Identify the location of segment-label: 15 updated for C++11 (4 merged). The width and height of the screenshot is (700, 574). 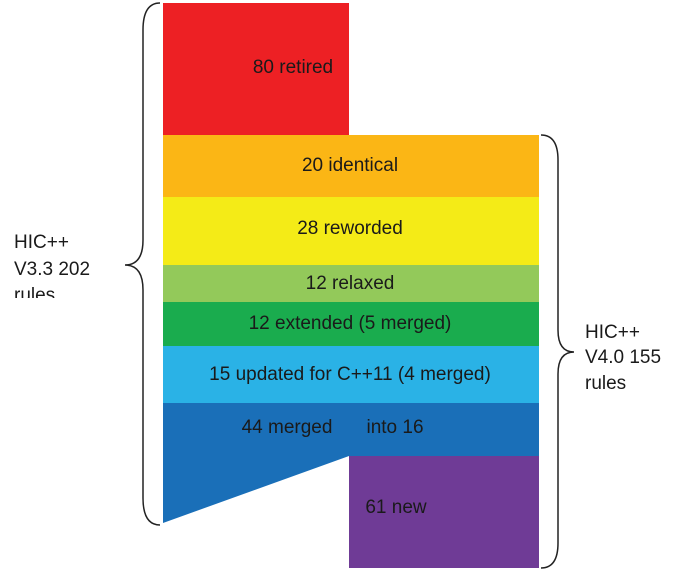
(350, 374).